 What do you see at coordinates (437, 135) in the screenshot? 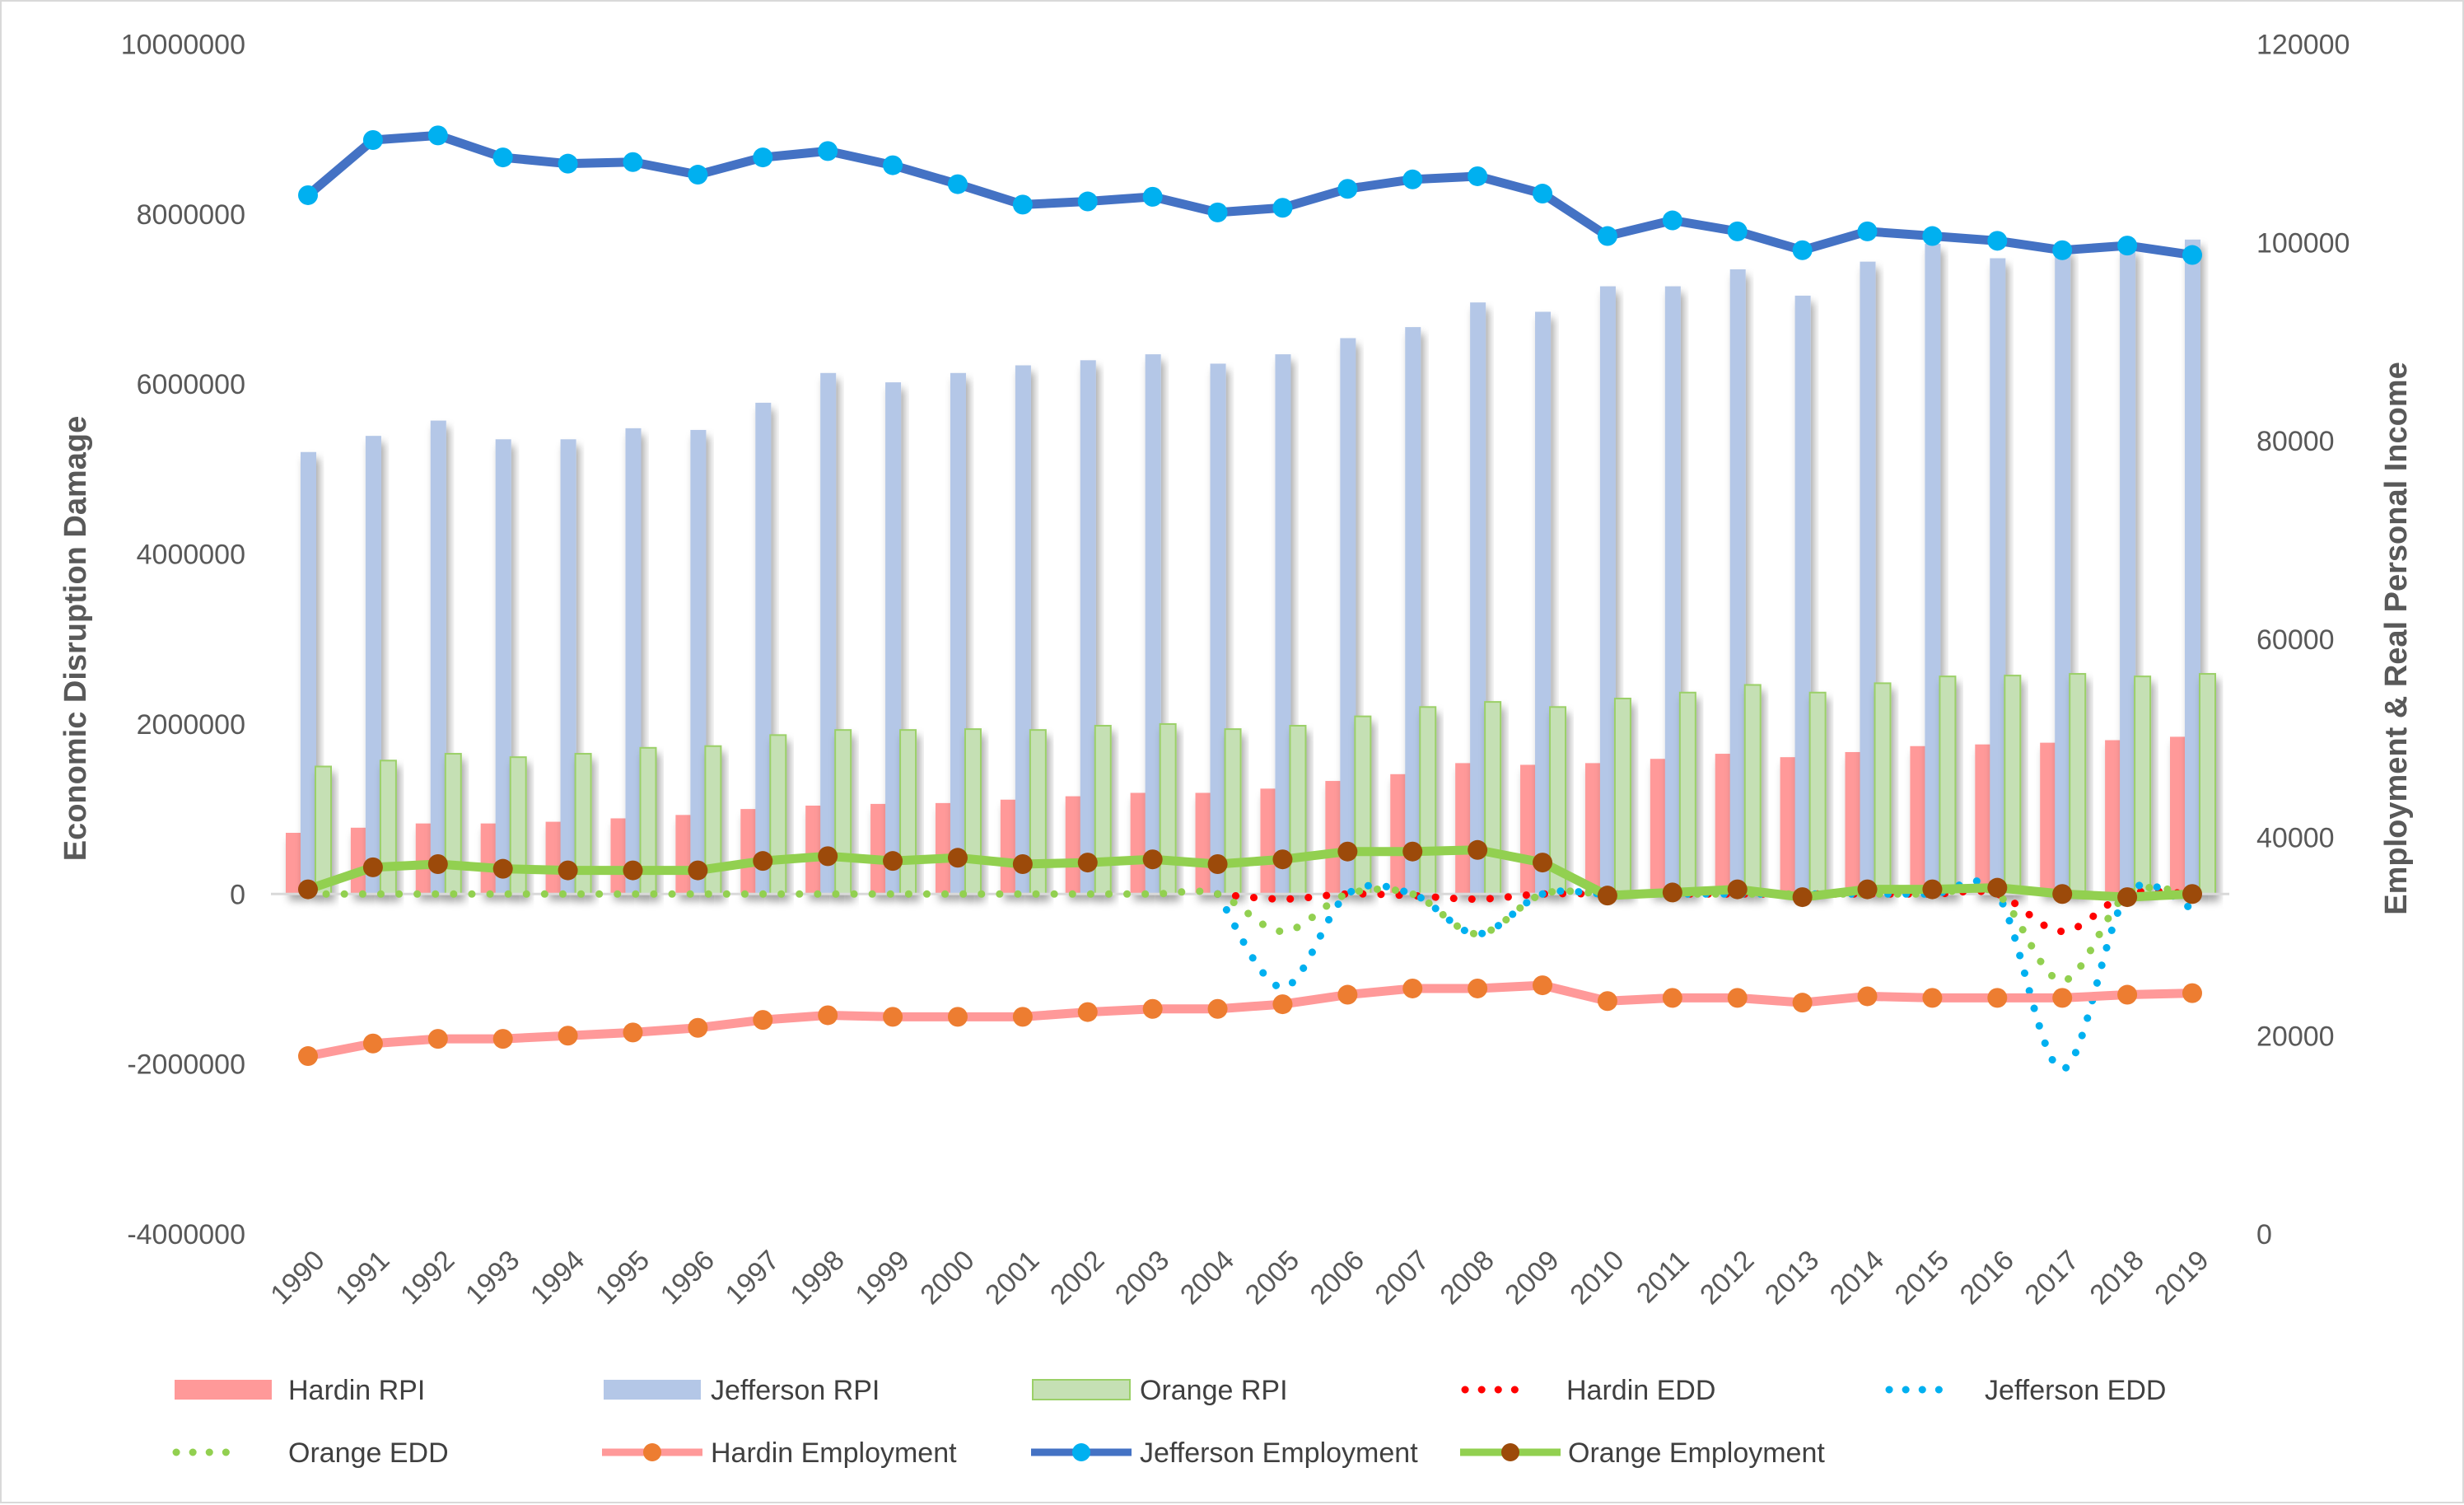
I see `jefferson-employment-point-1992` at bounding box center [437, 135].